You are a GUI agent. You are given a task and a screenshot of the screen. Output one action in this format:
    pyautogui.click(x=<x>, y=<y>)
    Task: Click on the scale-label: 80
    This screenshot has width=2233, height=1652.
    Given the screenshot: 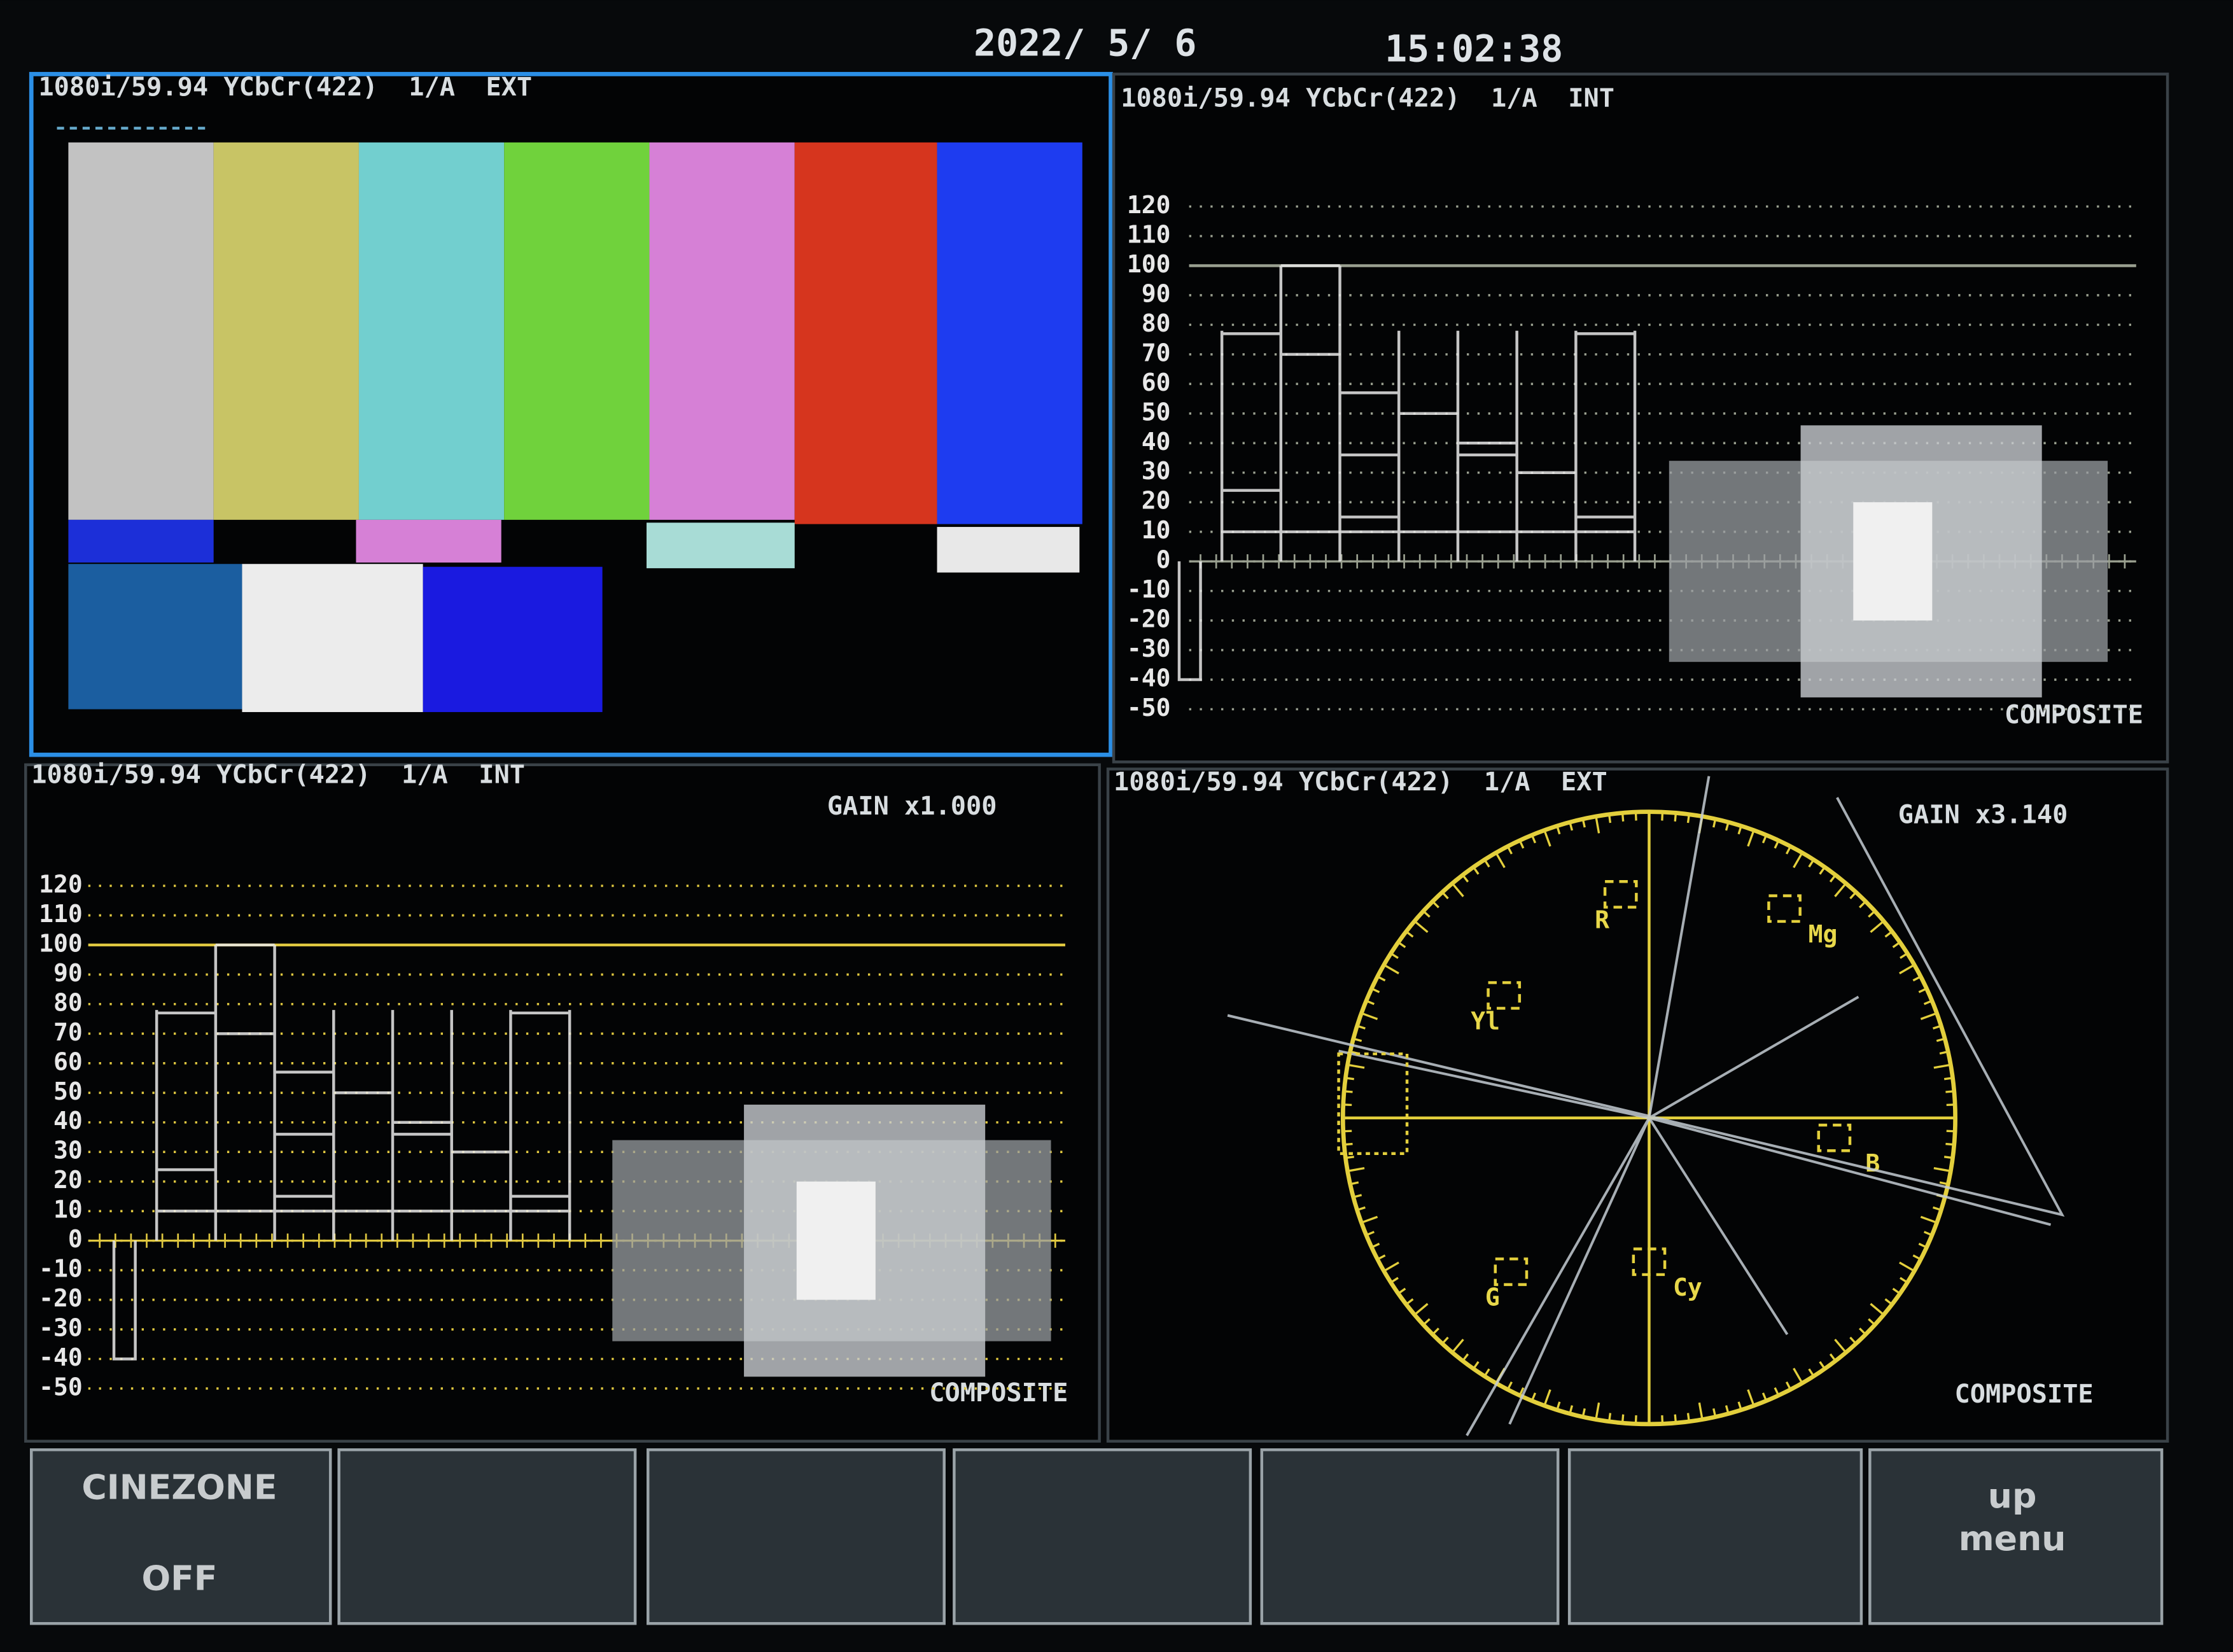 What is the action you would take?
    pyautogui.click(x=68, y=1002)
    